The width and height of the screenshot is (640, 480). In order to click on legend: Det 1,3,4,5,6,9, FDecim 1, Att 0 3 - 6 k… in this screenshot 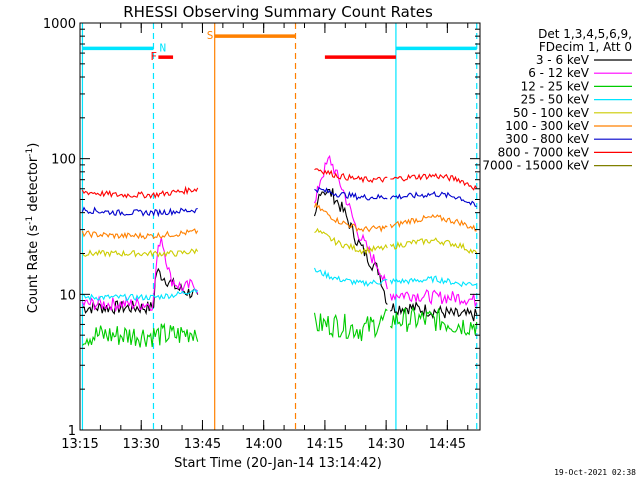, I will do `click(557, 100)`.